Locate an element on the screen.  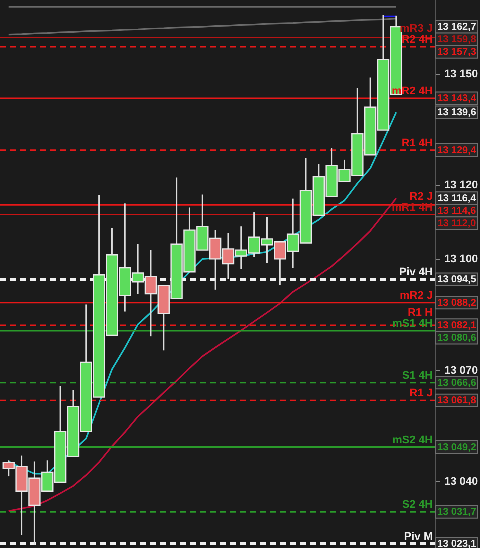
ref-line-label: R1 4H is located at coordinates (418, 143).